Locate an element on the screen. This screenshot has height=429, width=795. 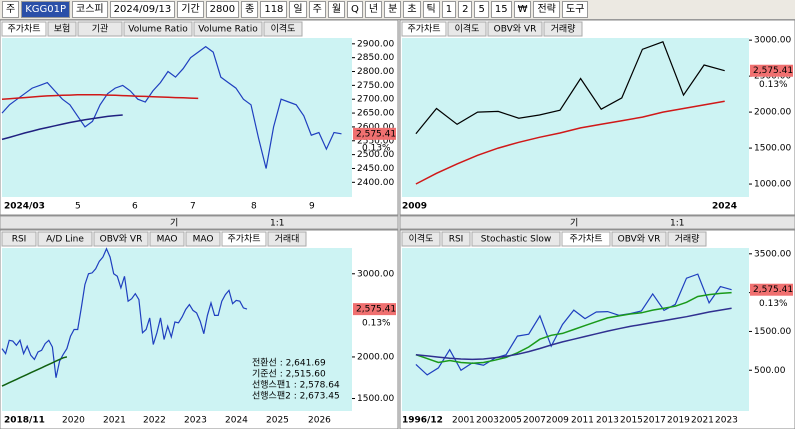
toolbar-item: 코스피 is located at coordinates (90, 9).